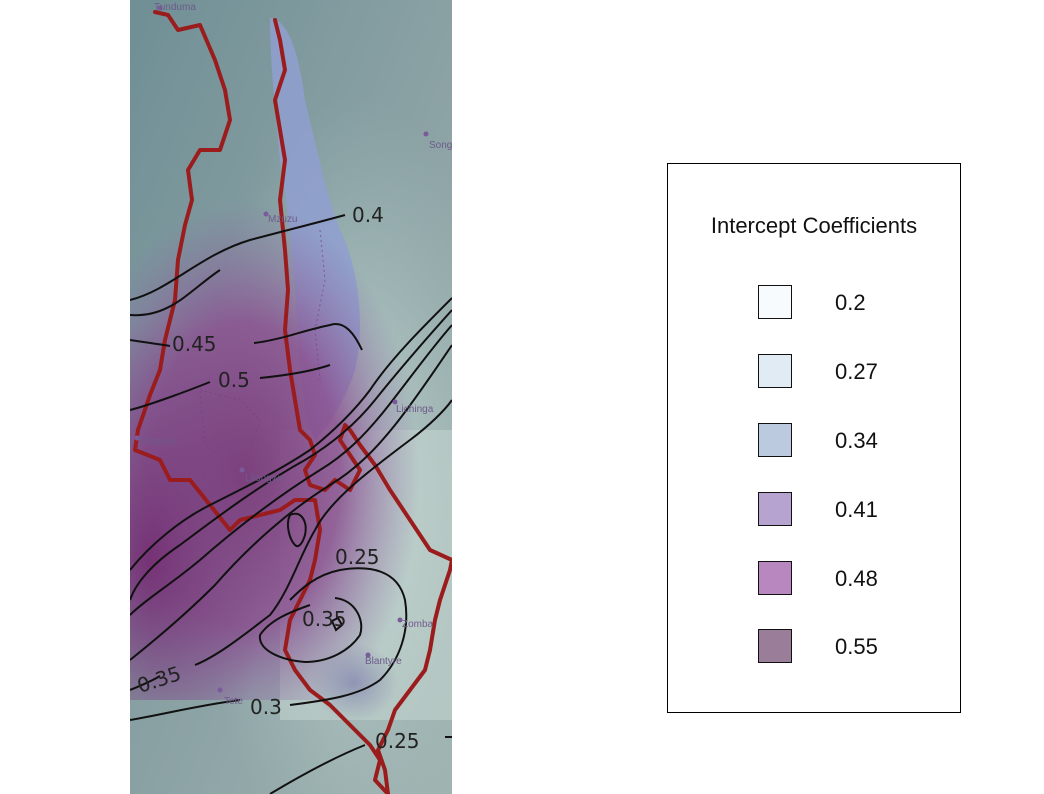 Image resolution: width=1044 pixels, height=794 pixels. Describe the element at coordinates (856, 646) in the screenshot. I see `legend-label: 0.55` at that location.